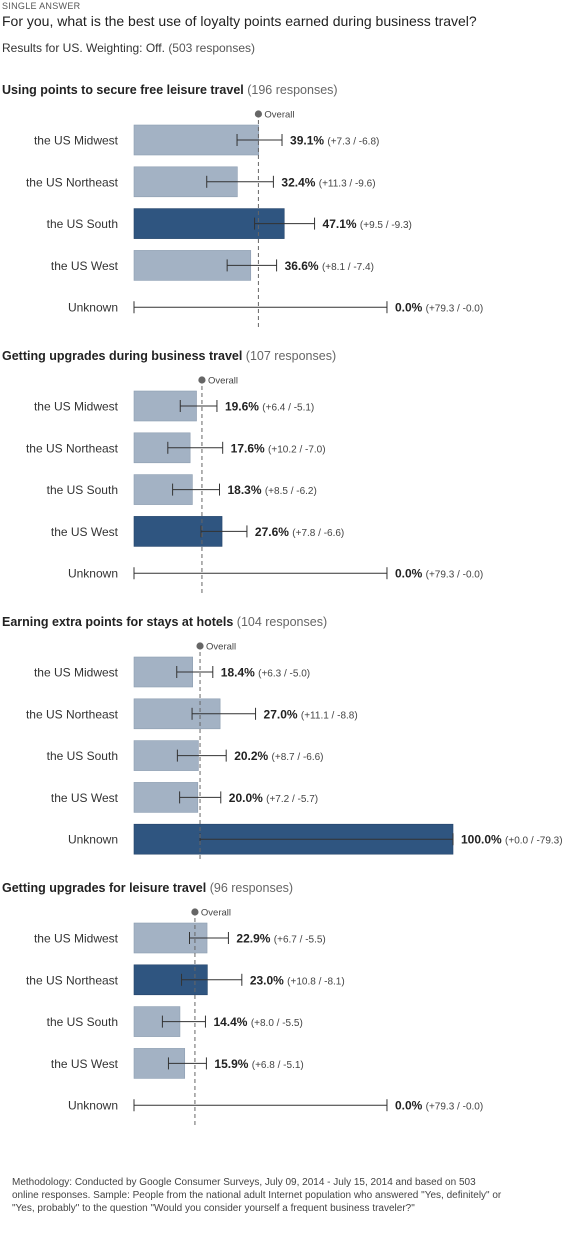 This screenshot has height=1233, width=570. I want to click on value-error-range: (+6.4 / -5.1), so click(288, 408).